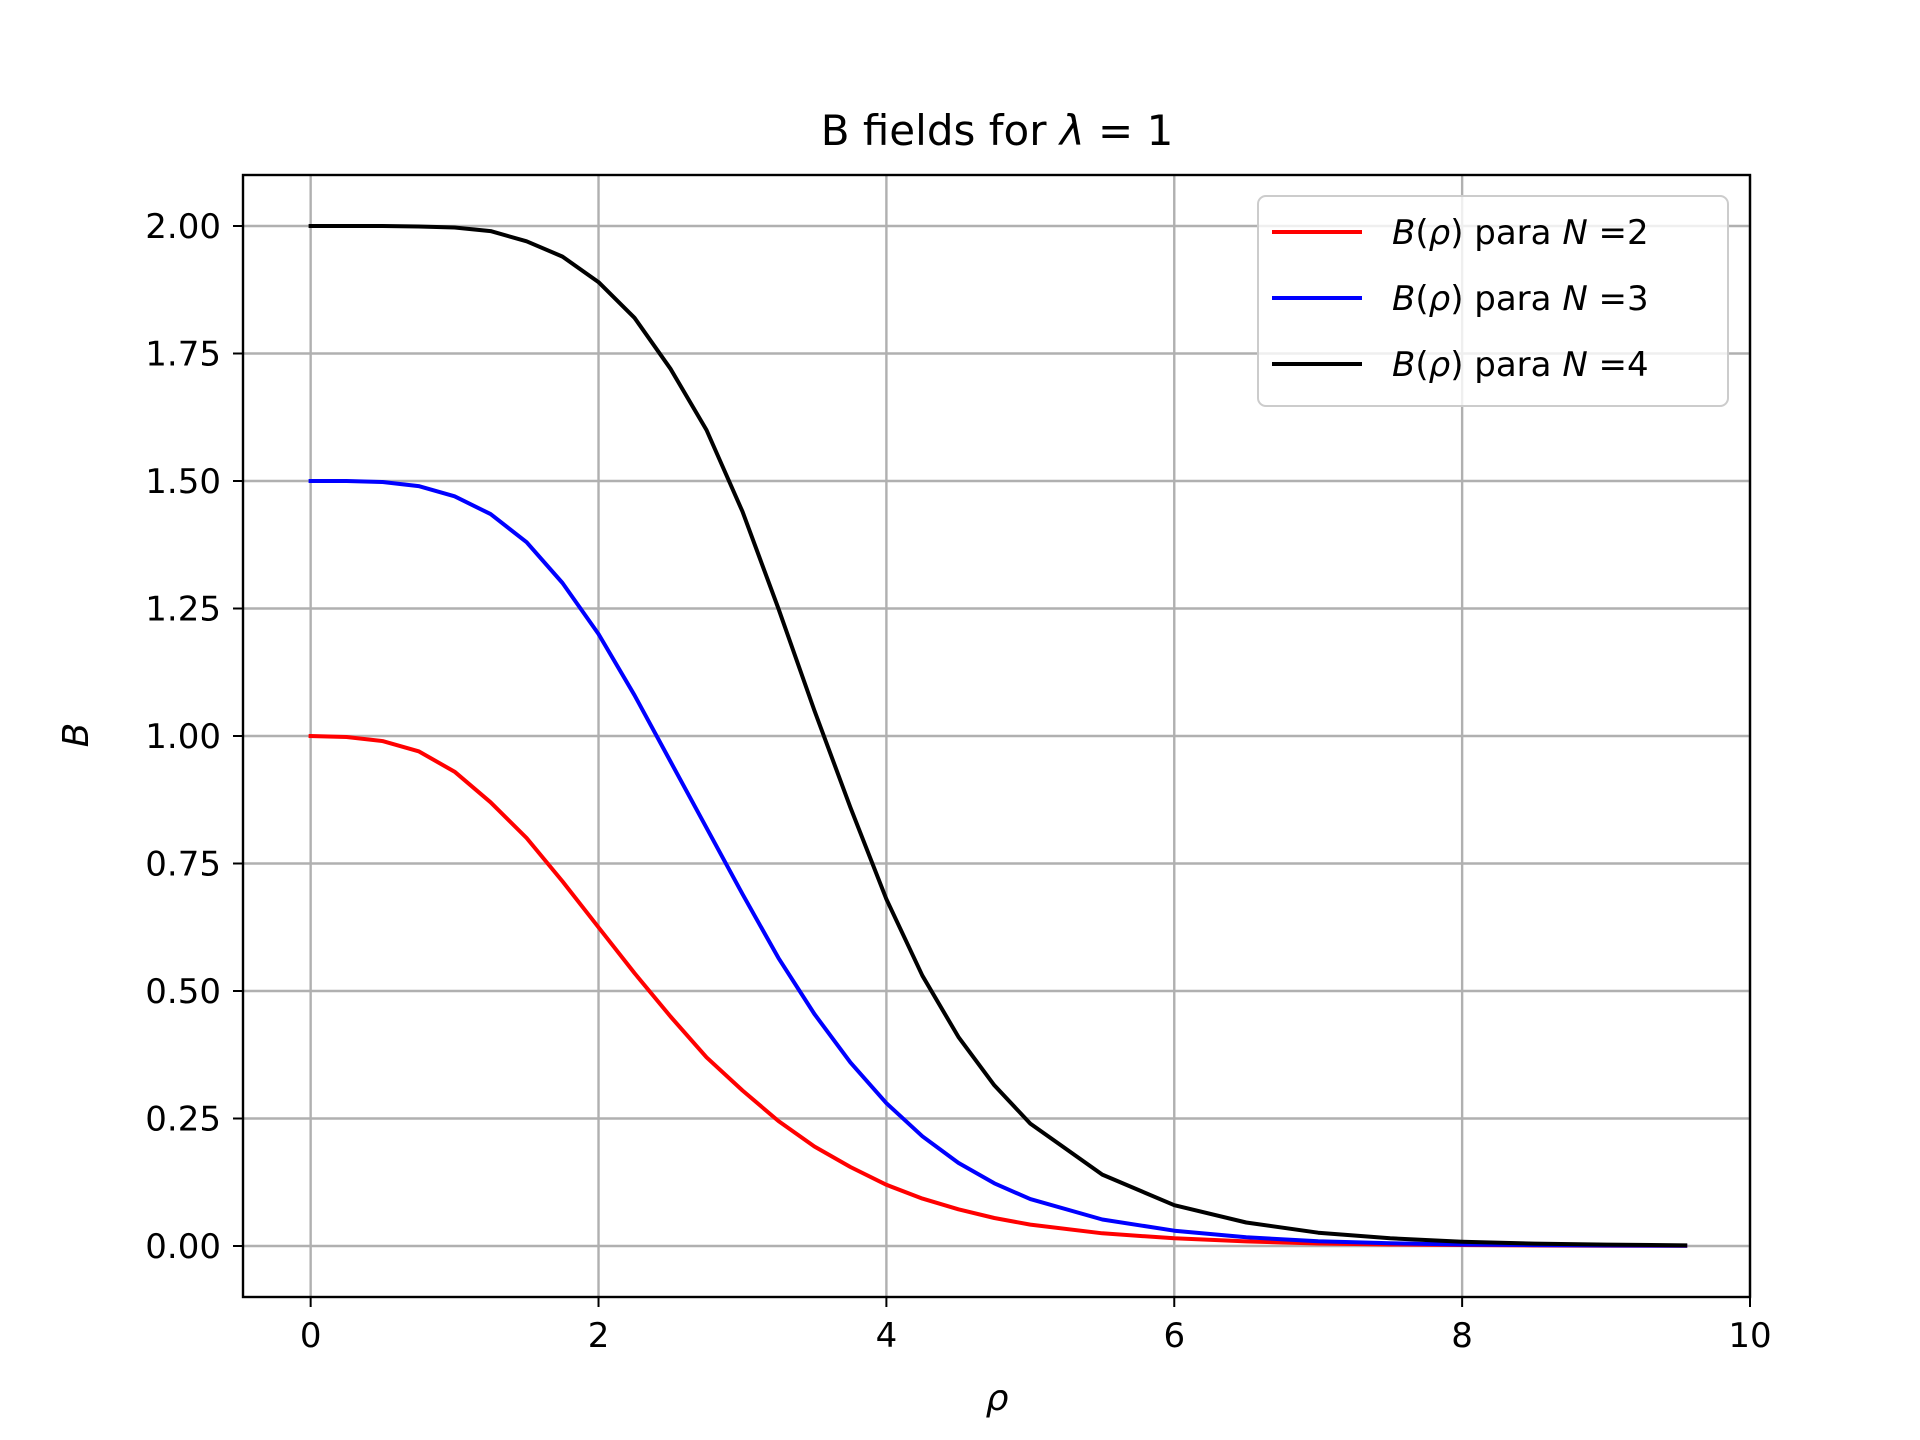 The height and width of the screenshot is (1440, 1920). What do you see at coordinates (183, 355) in the screenshot?
I see `y-tick-label: 1.75` at bounding box center [183, 355].